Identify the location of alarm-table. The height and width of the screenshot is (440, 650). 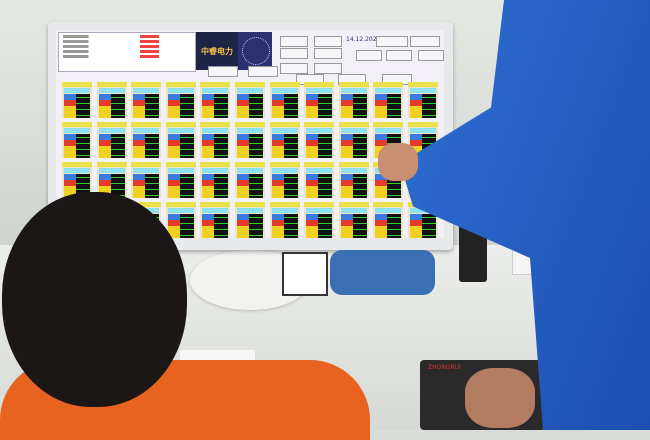
(127, 52).